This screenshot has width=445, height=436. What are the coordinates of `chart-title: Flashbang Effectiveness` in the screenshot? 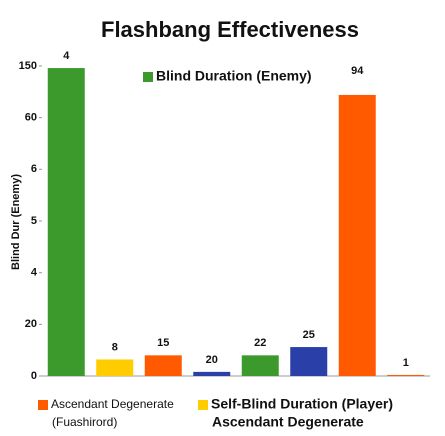 It's located at (230, 29).